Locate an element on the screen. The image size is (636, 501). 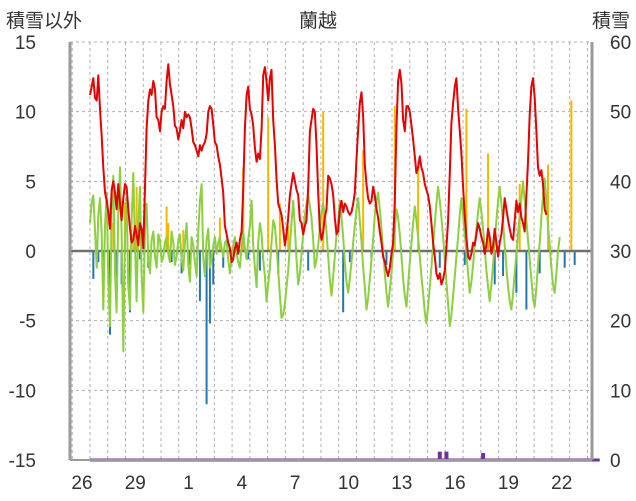
x-tick-label: 7 is located at coordinates (295, 483).